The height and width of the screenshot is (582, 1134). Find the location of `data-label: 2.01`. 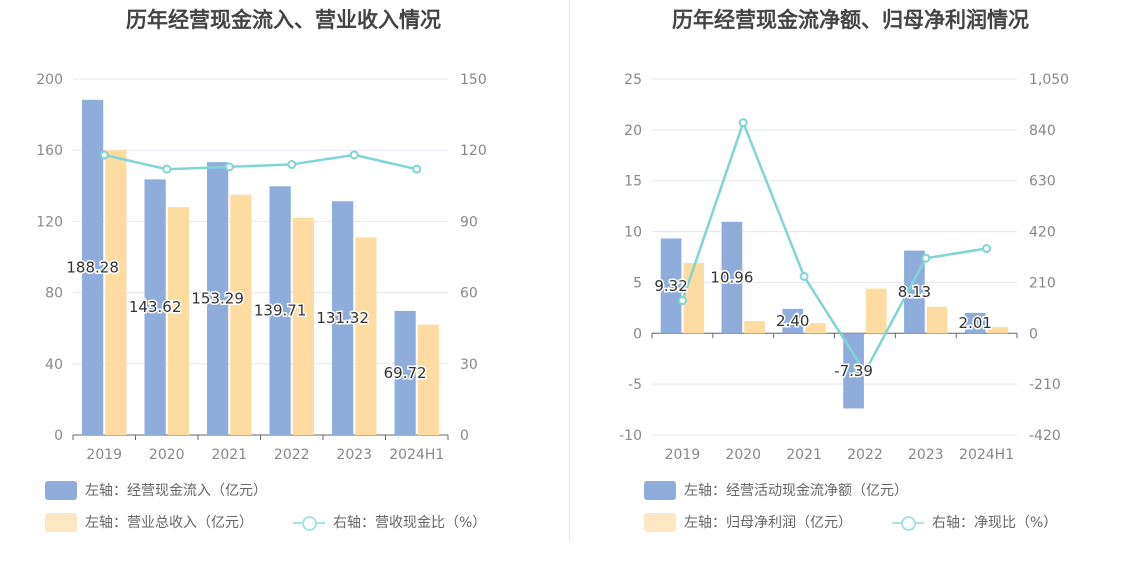

data-label: 2.01 is located at coordinates (975, 323).